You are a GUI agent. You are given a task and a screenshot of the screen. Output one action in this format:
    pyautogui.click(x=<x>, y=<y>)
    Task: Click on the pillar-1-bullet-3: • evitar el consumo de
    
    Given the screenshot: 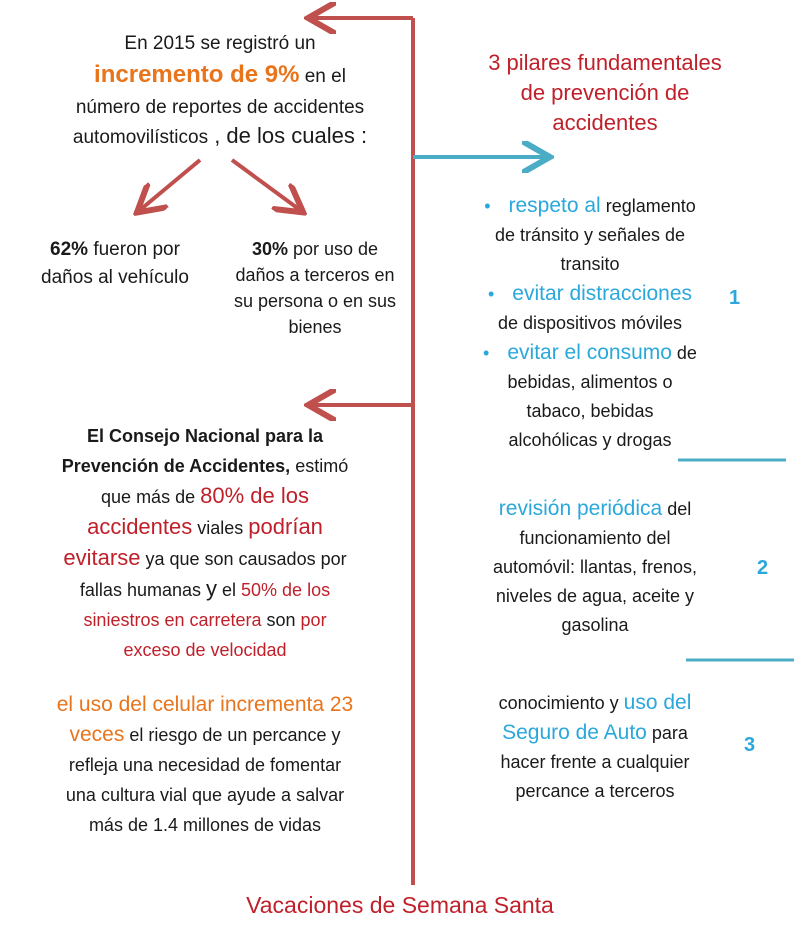 What is the action you would take?
    pyautogui.click(x=590, y=353)
    